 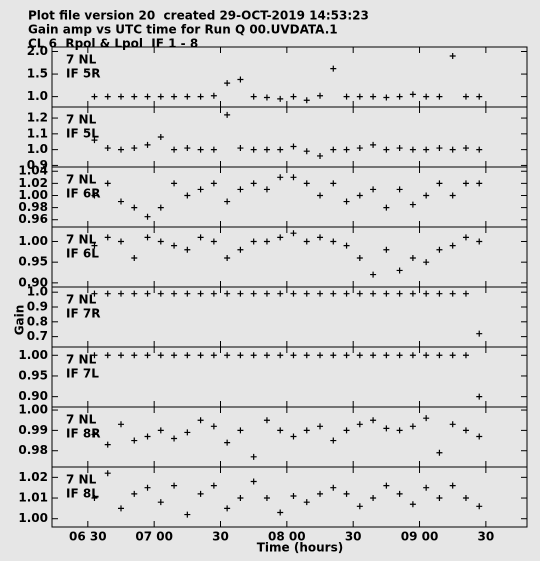 What do you see at coordinates (83, 314) in the screenshot?
I see `if-label: IF 7R` at bounding box center [83, 314].